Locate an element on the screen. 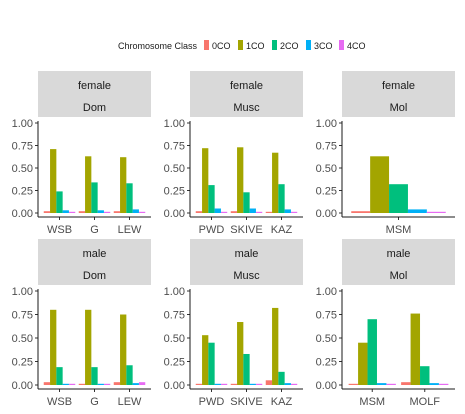 Image resolution: width=465 pixels, height=414 pixels. bar-msm-4co is located at coordinates (391, 384).